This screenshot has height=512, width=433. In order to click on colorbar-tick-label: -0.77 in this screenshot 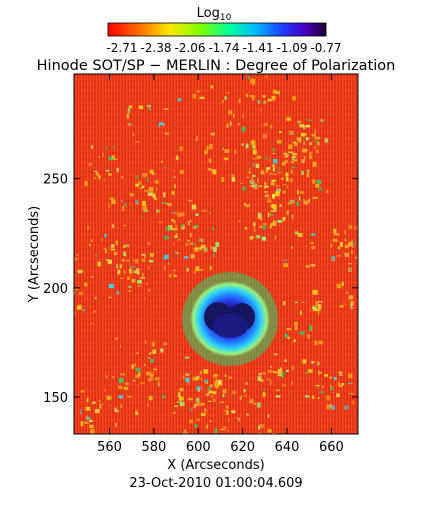, I will do `click(325, 48)`.